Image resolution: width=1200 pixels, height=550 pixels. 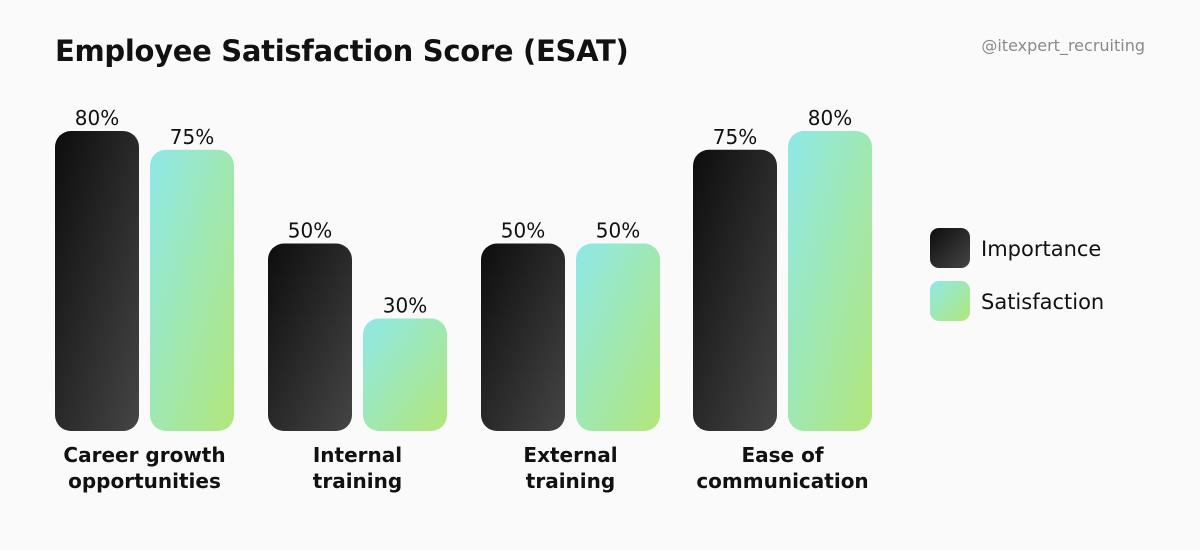 What do you see at coordinates (310, 231) in the screenshot?
I see `data-label-importance-1: 50%` at bounding box center [310, 231].